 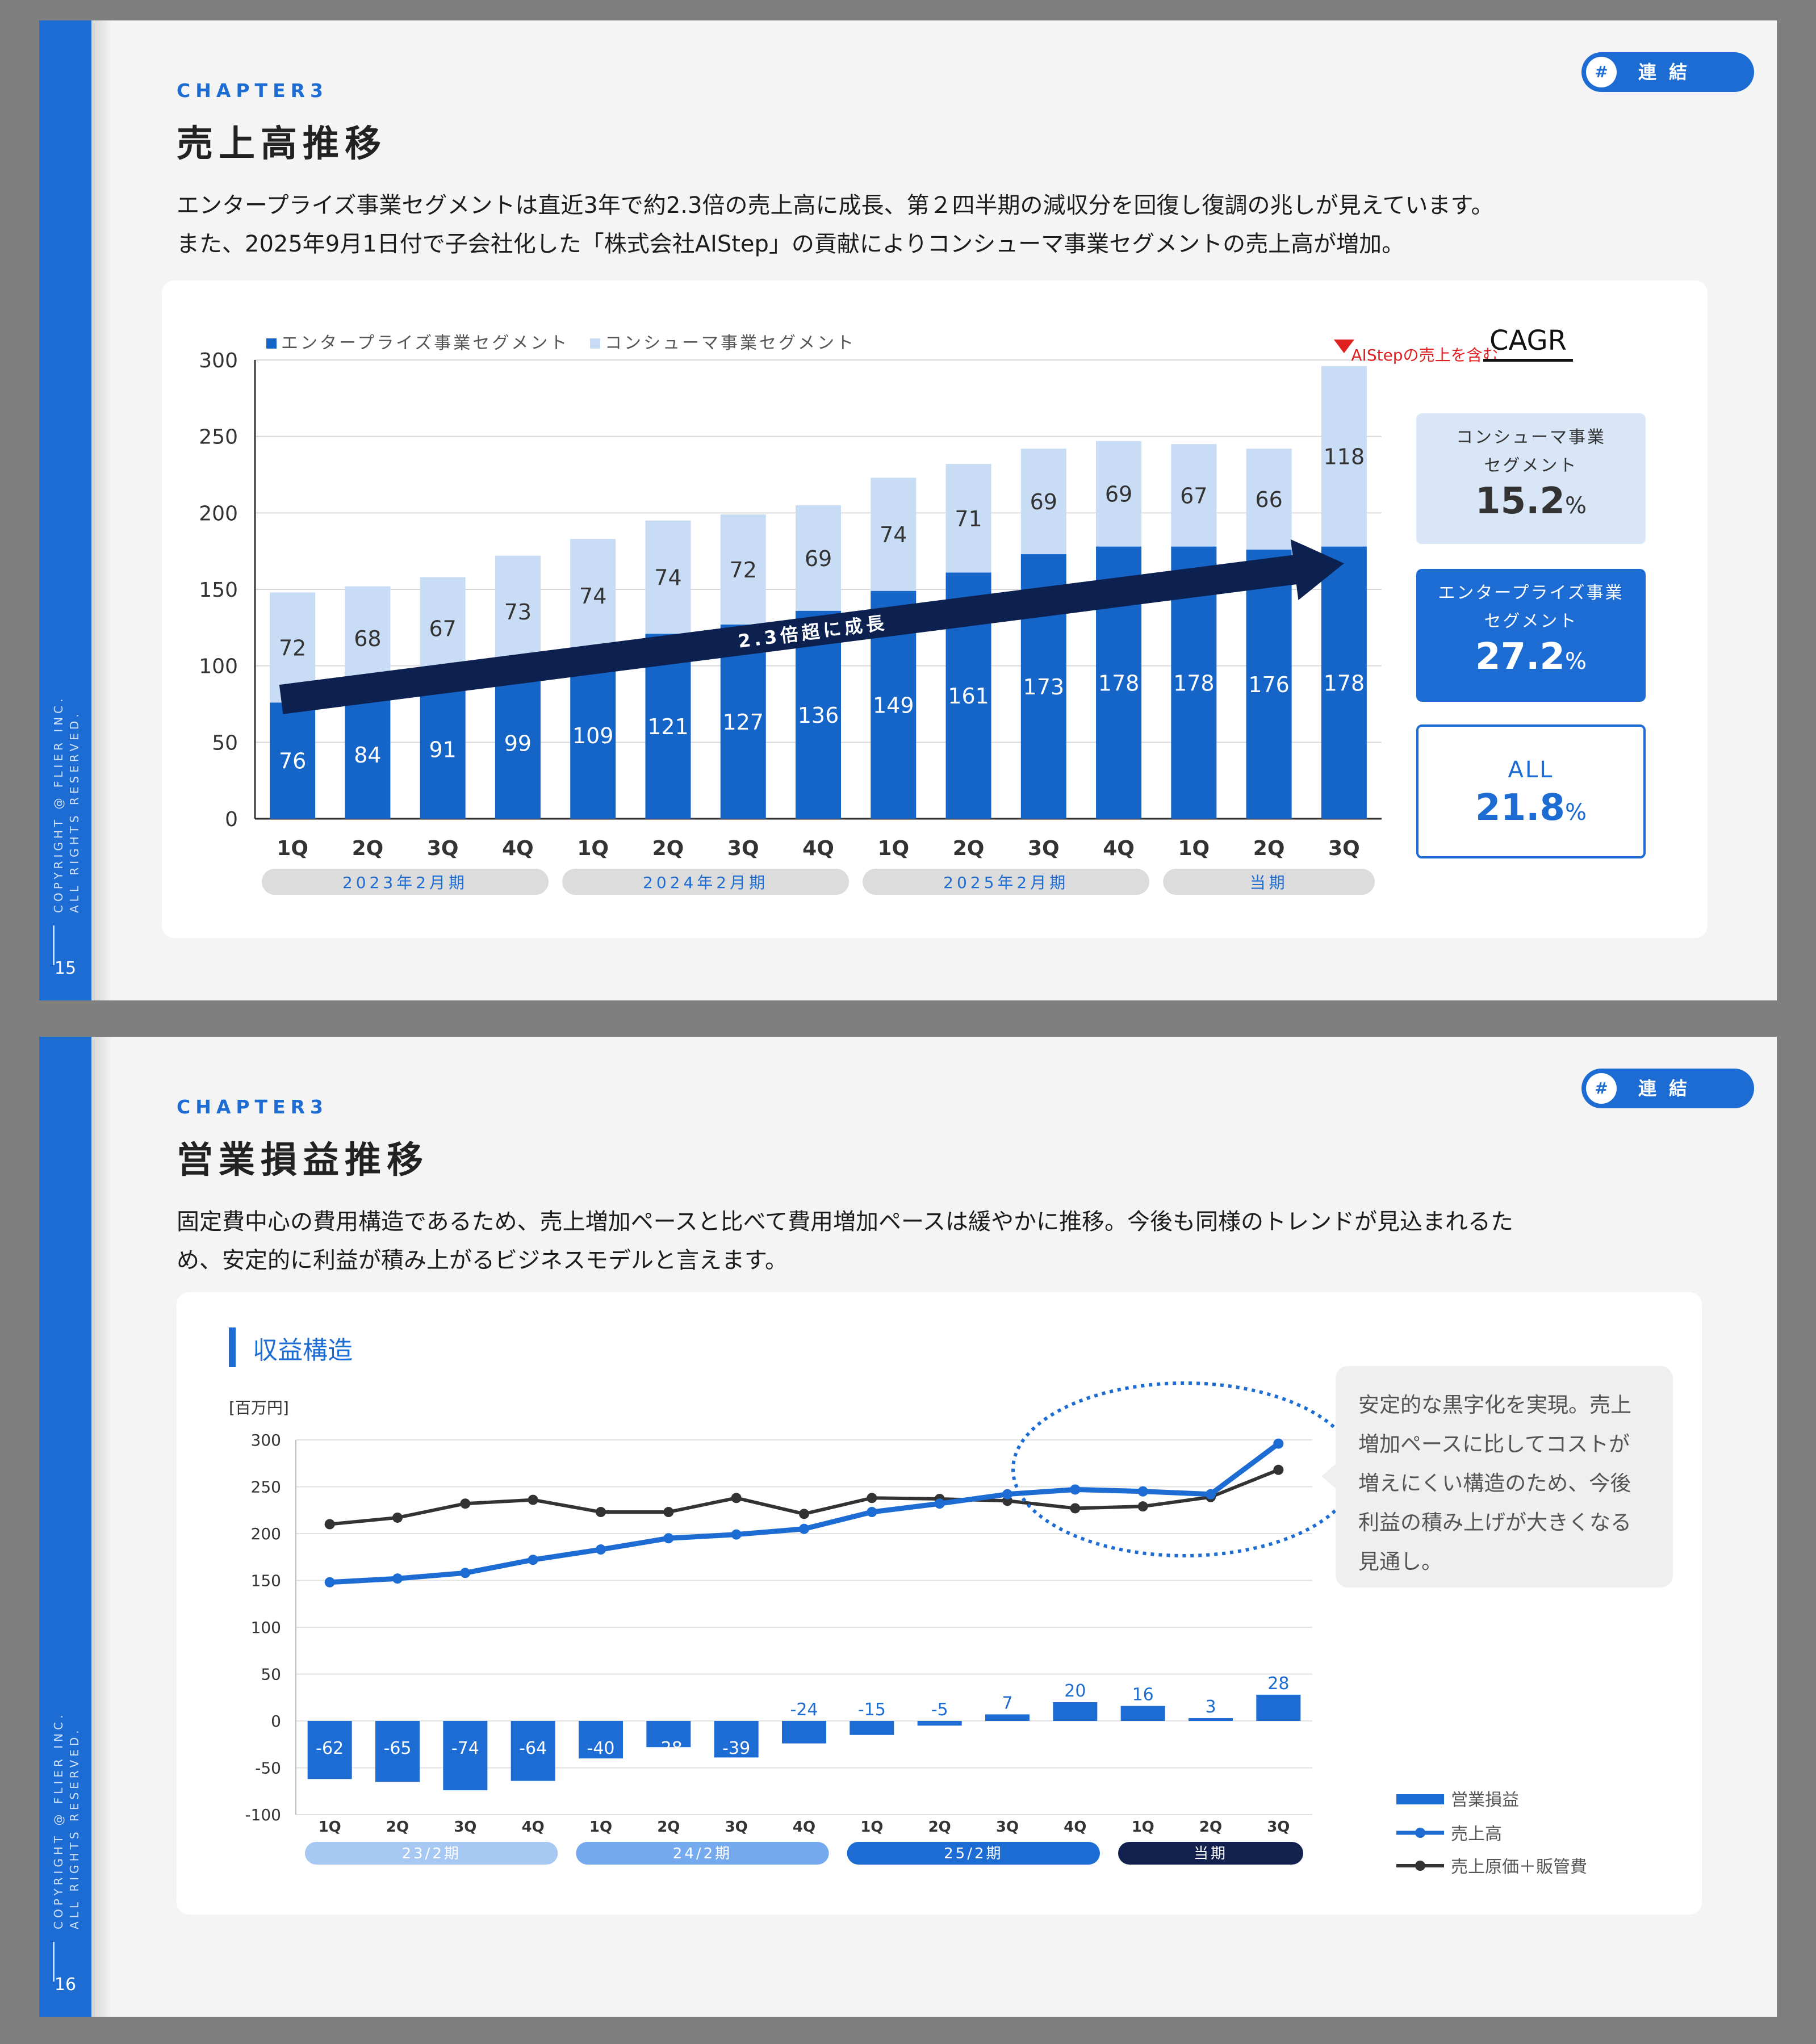 What do you see at coordinates (218, 513) in the screenshot?
I see `y-tick-label: 200` at bounding box center [218, 513].